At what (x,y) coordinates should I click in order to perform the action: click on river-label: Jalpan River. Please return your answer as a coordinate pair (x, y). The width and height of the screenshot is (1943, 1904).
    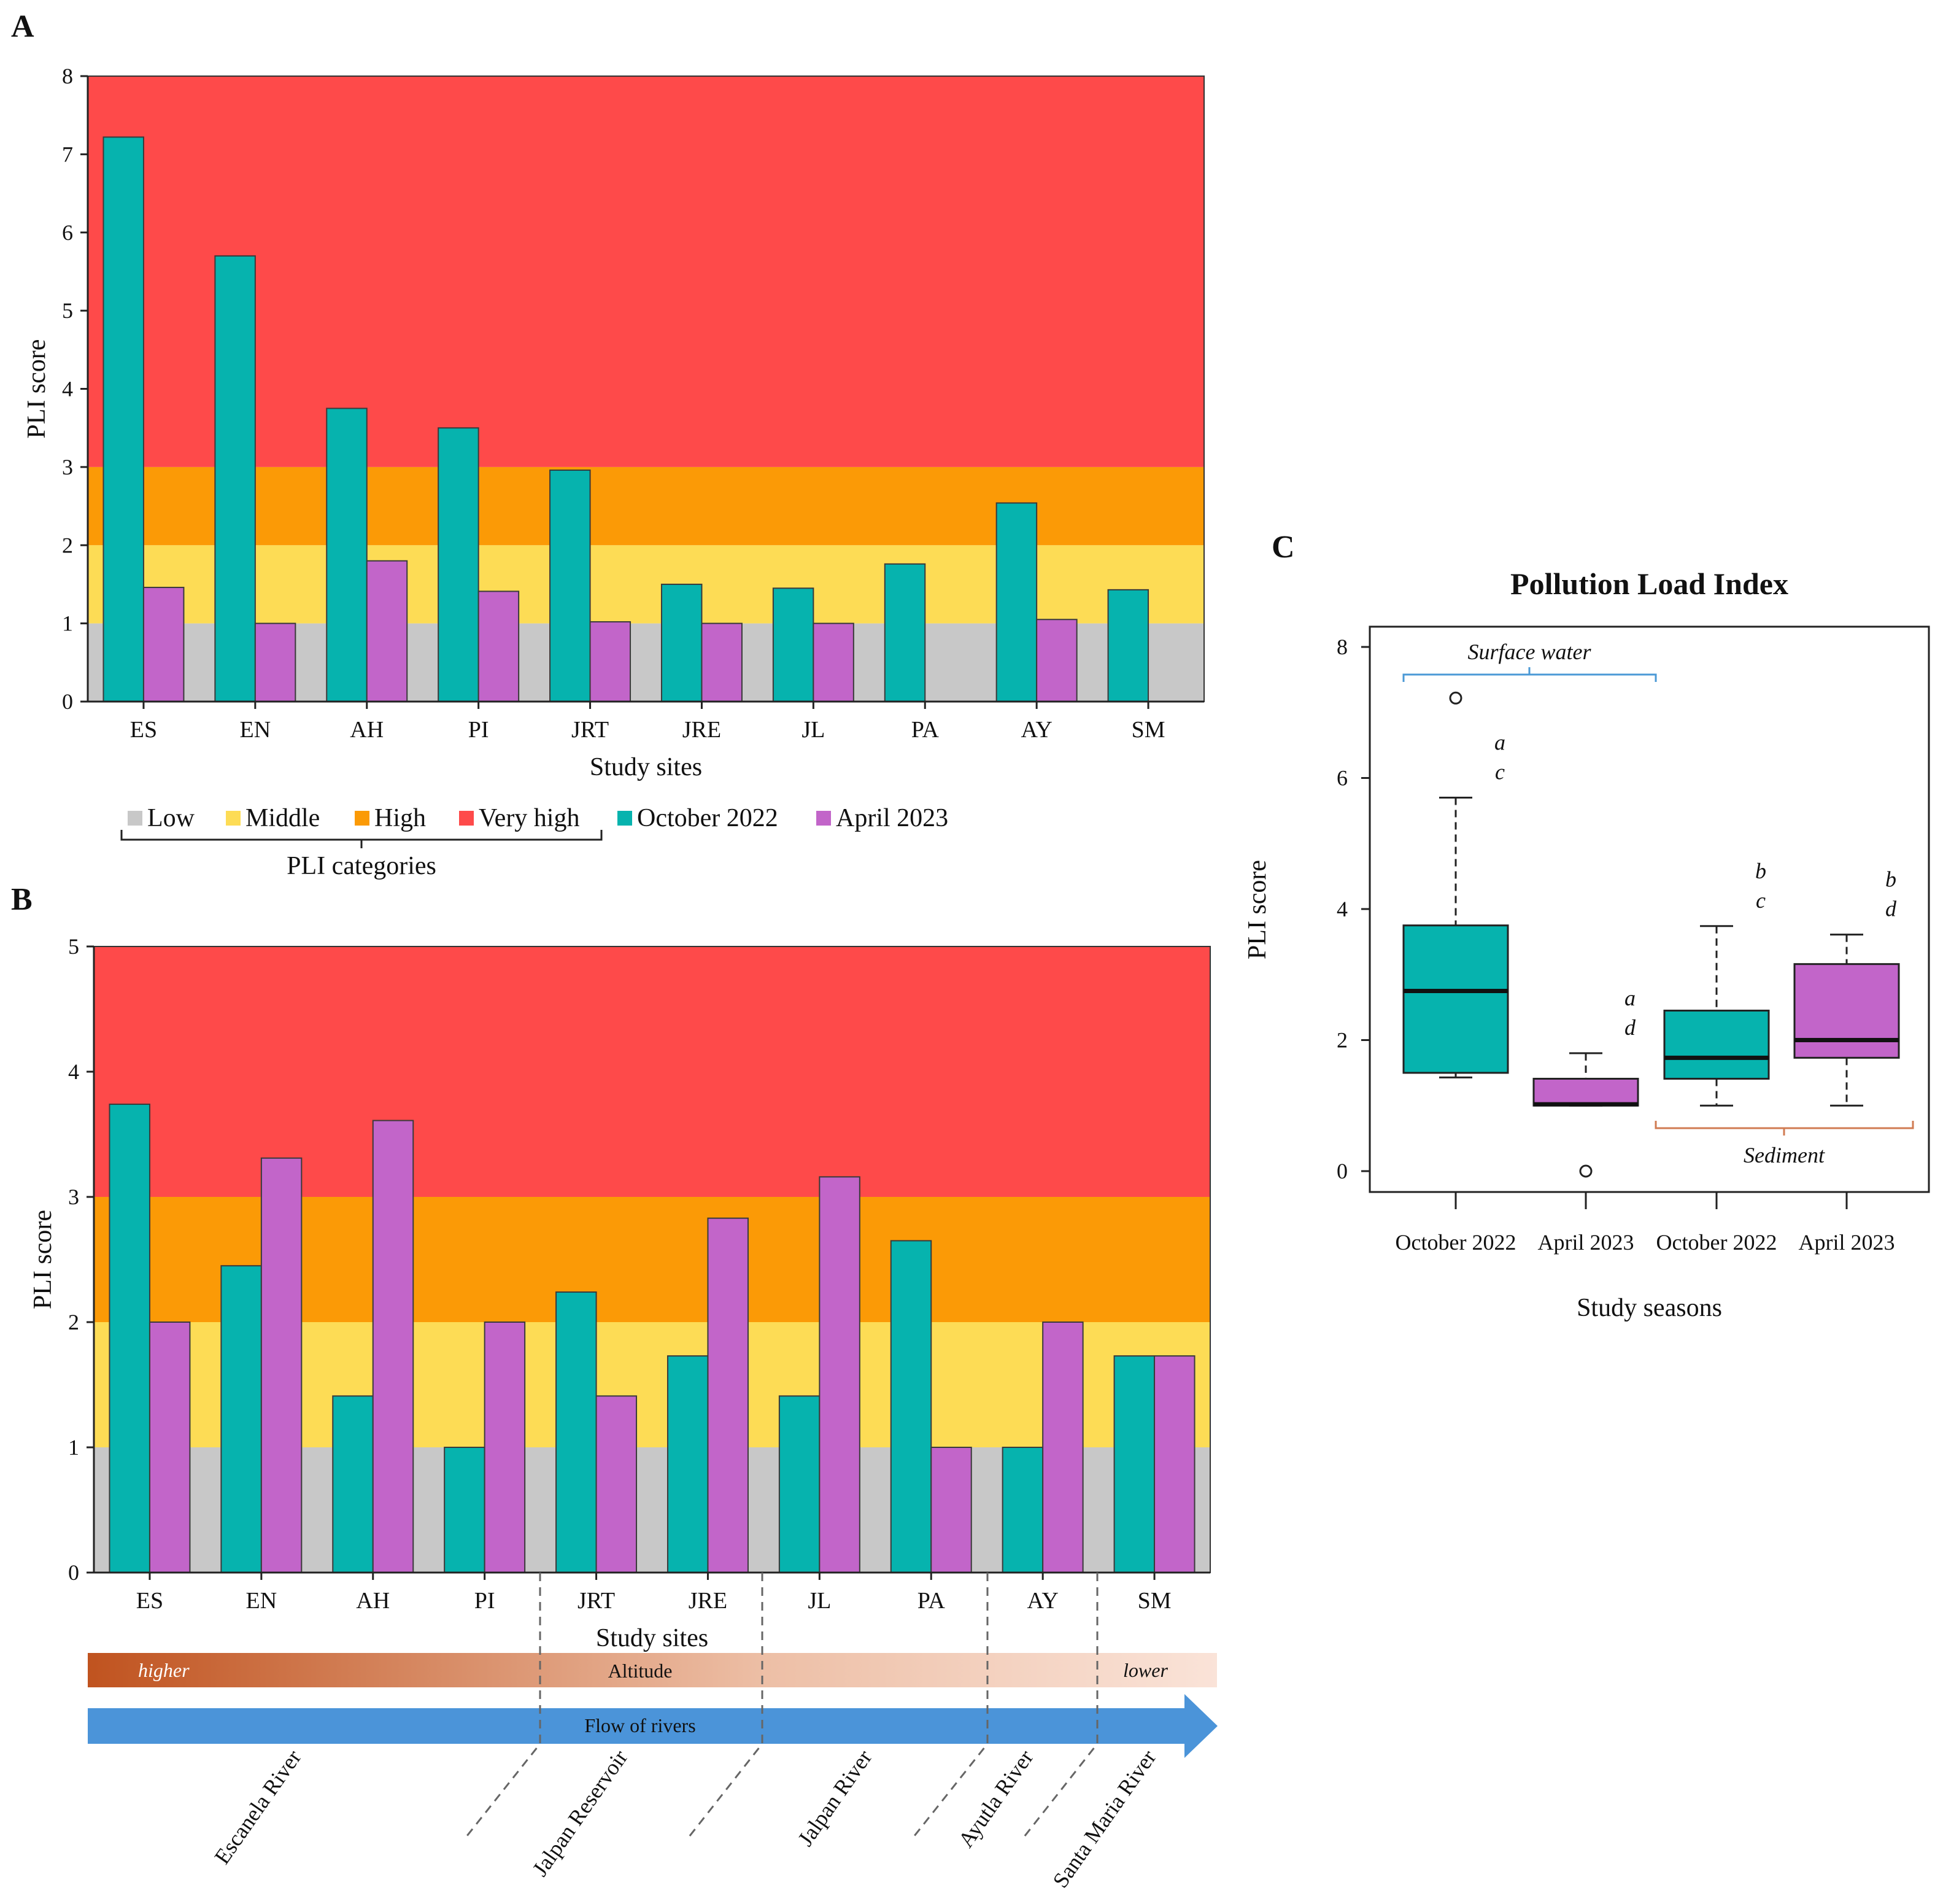
    Looking at the image, I should click on (835, 1798).